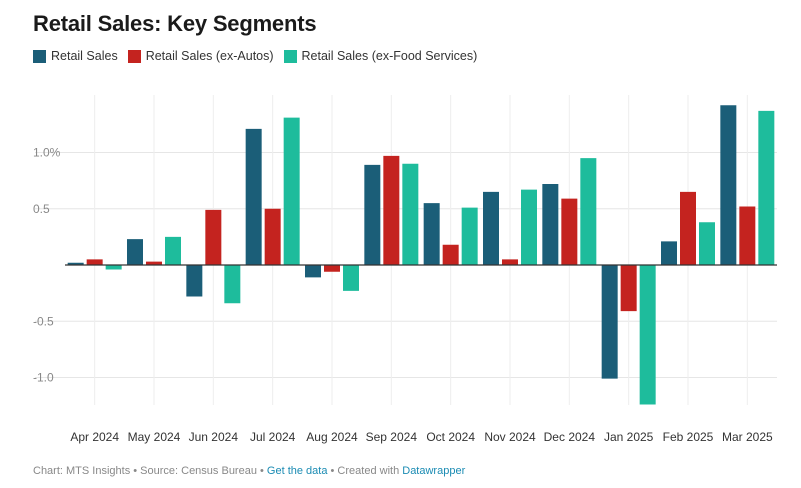 The height and width of the screenshot is (488, 801). What do you see at coordinates (43, 378) in the screenshot?
I see `y-tick-label: -1.0` at bounding box center [43, 378].